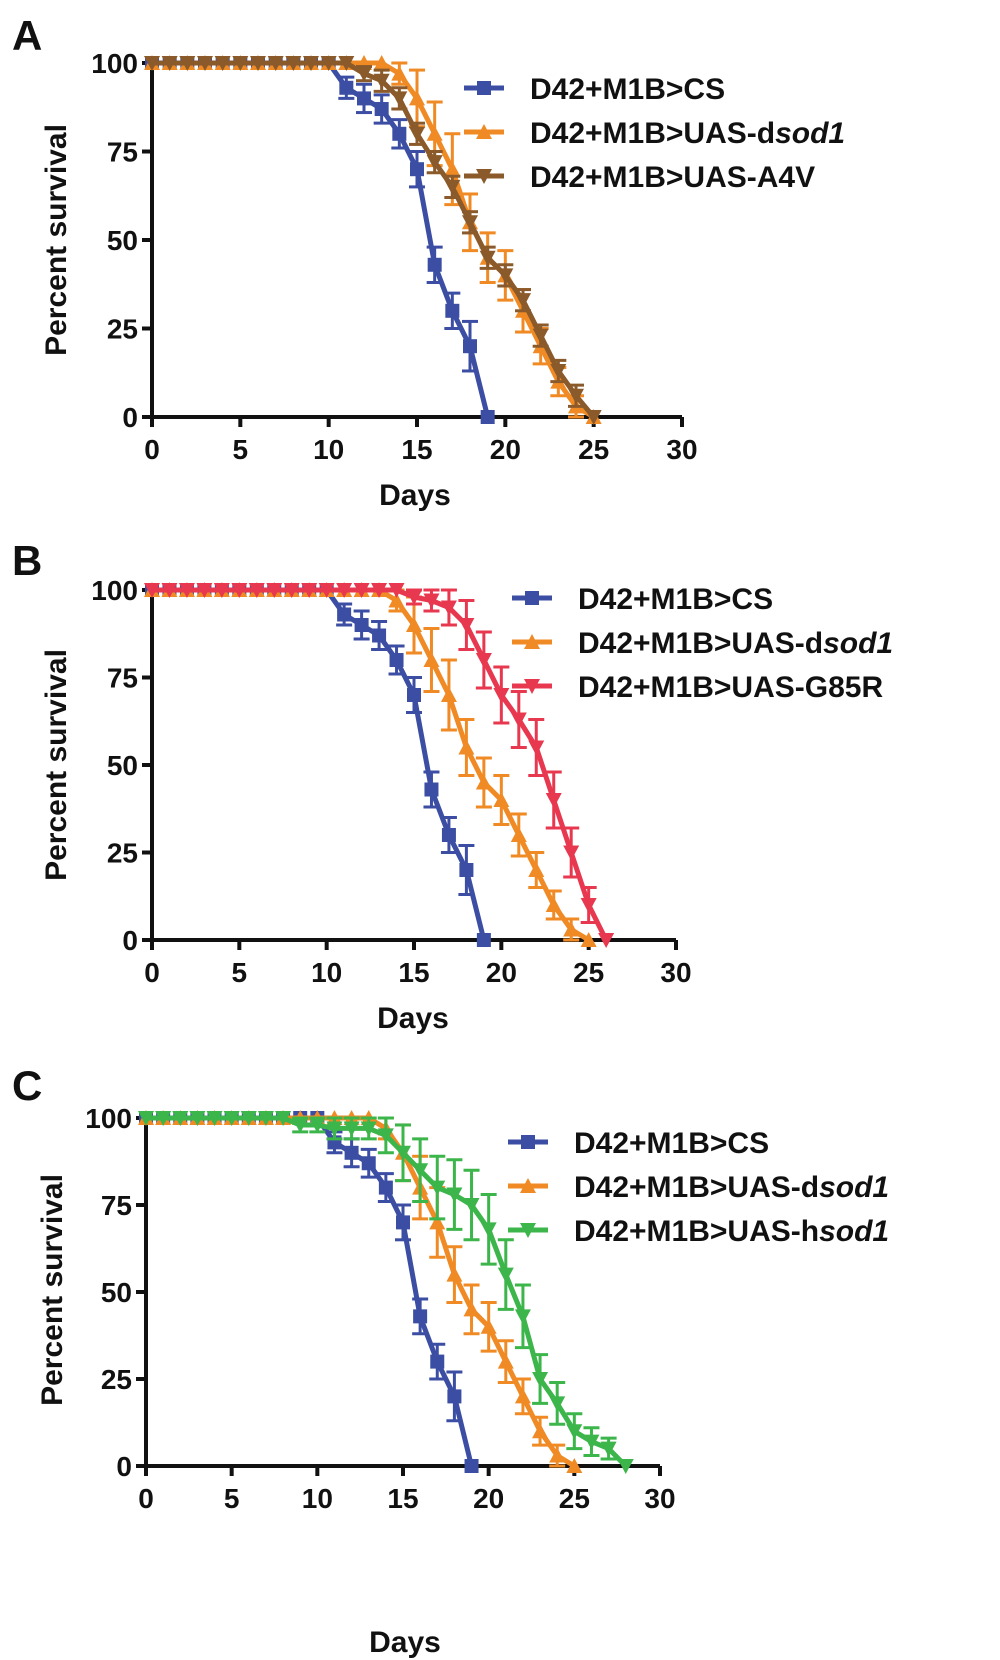 This screenshot has height=1660, width=1000. Describe the element at coordinates (146, 1498) in the screenshot. I see `panel-c-x-tick-label: 0` at that location.